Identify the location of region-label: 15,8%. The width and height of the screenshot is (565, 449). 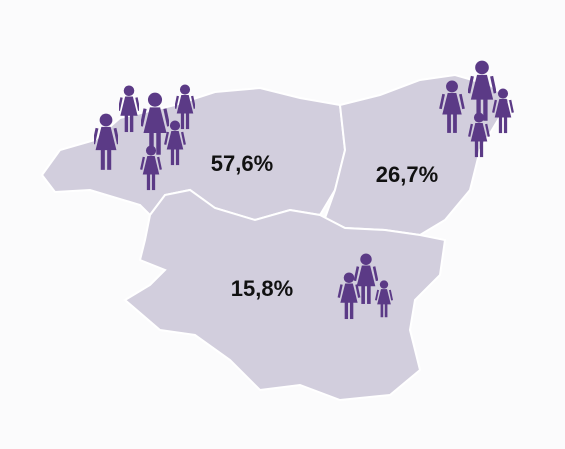
(262, 288).